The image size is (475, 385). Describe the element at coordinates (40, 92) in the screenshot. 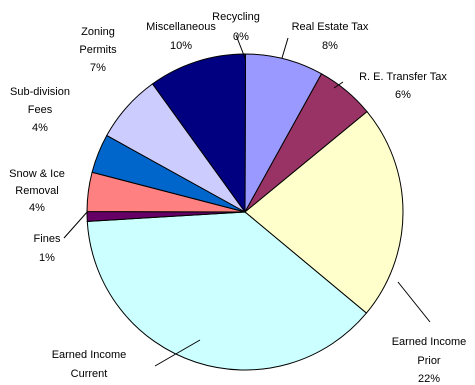

I see `label-sub-division-fees-name-1: Sub-division` at that location.